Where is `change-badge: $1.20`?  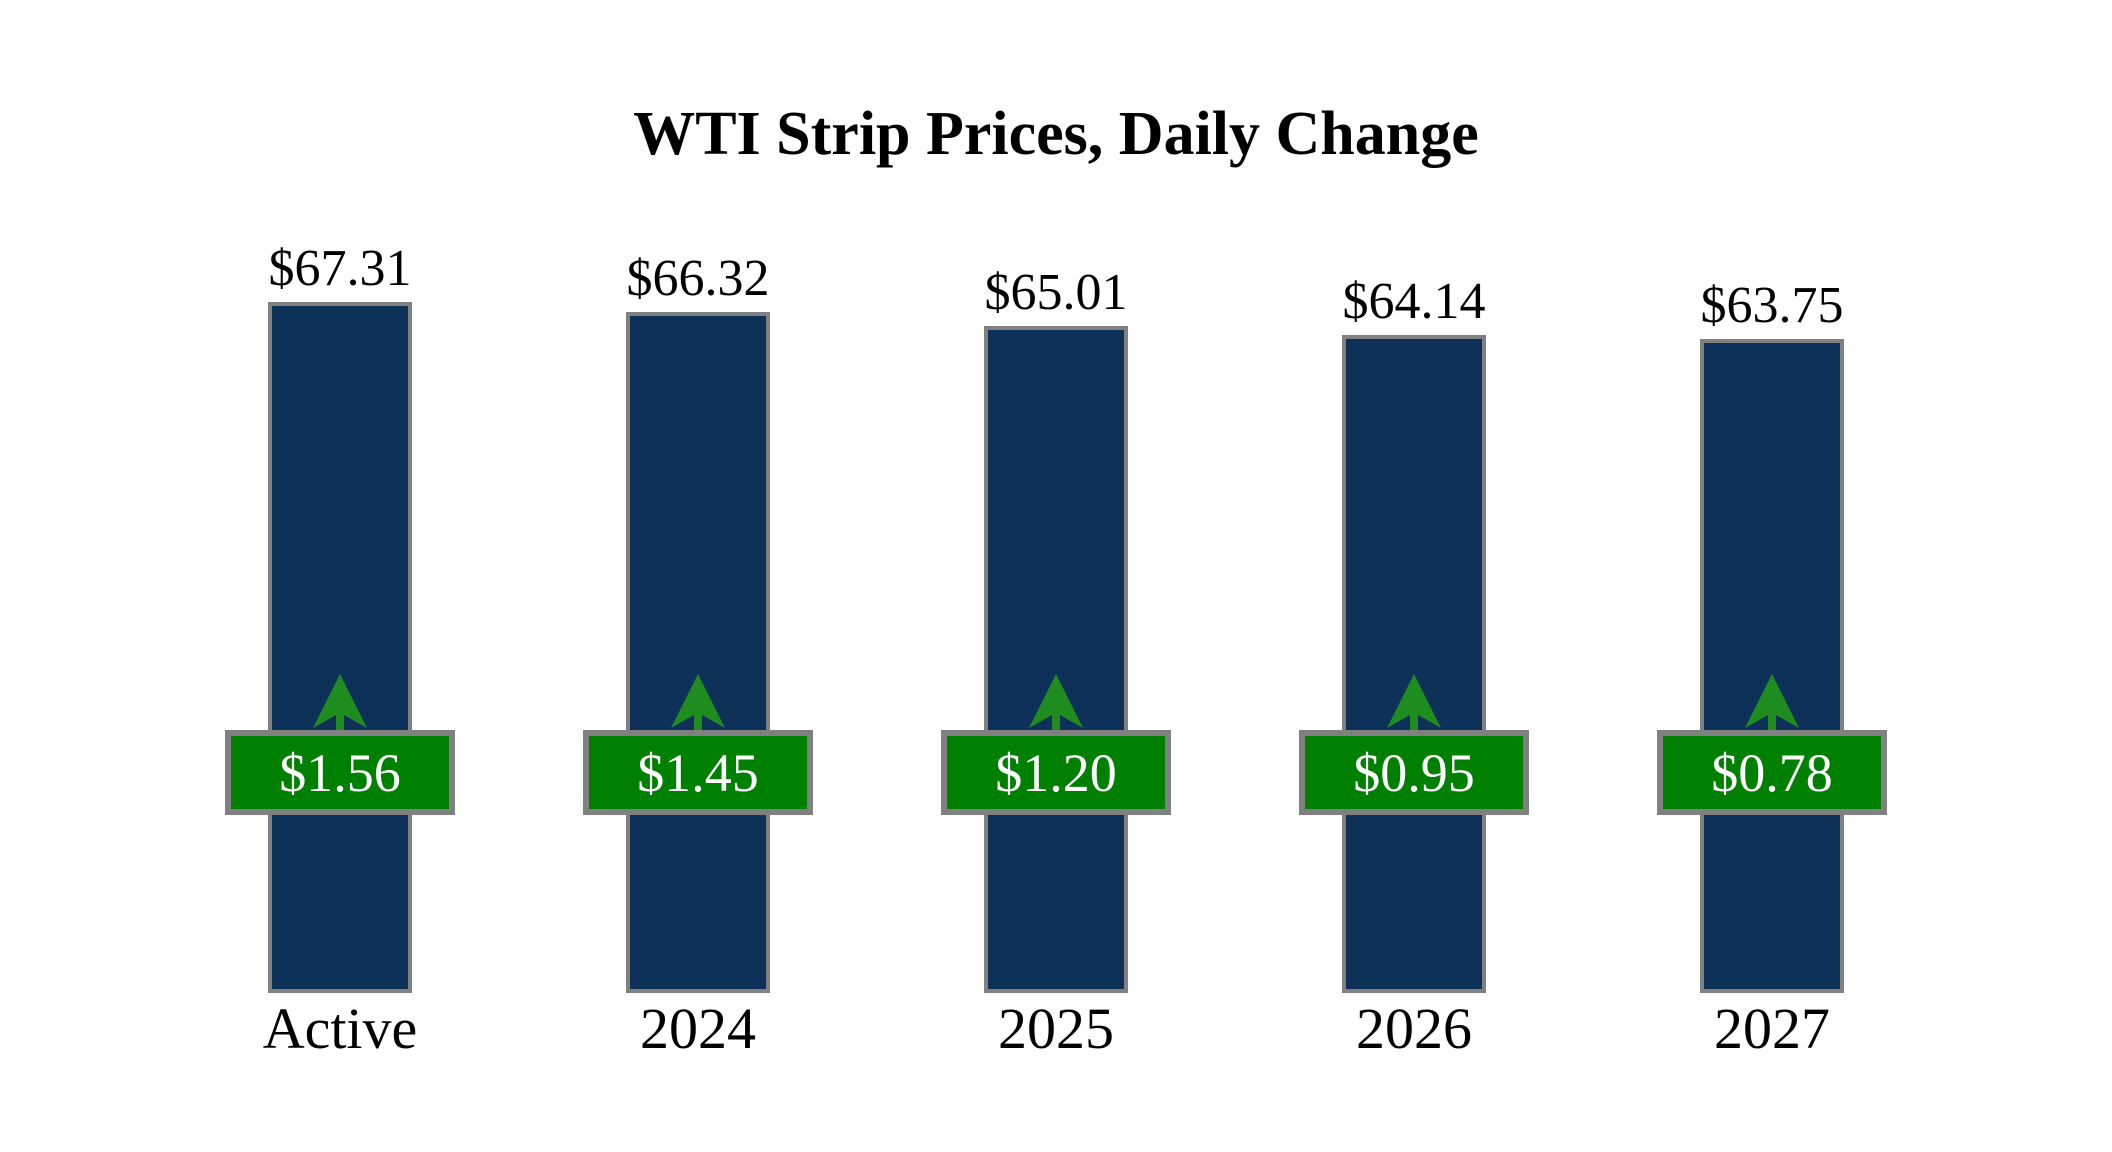 change-badge: $1.20 is located at coordinates (1056, 772).